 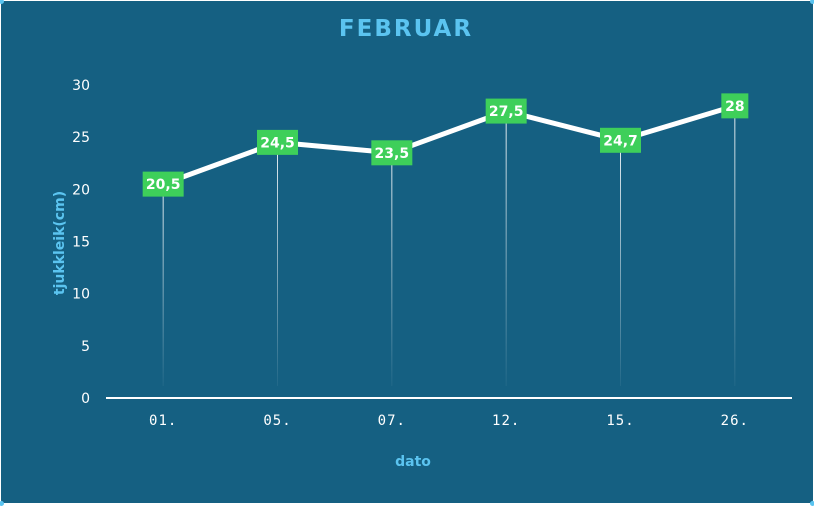 I want to click on data-label: 24,7, so click(x=620, y=141).